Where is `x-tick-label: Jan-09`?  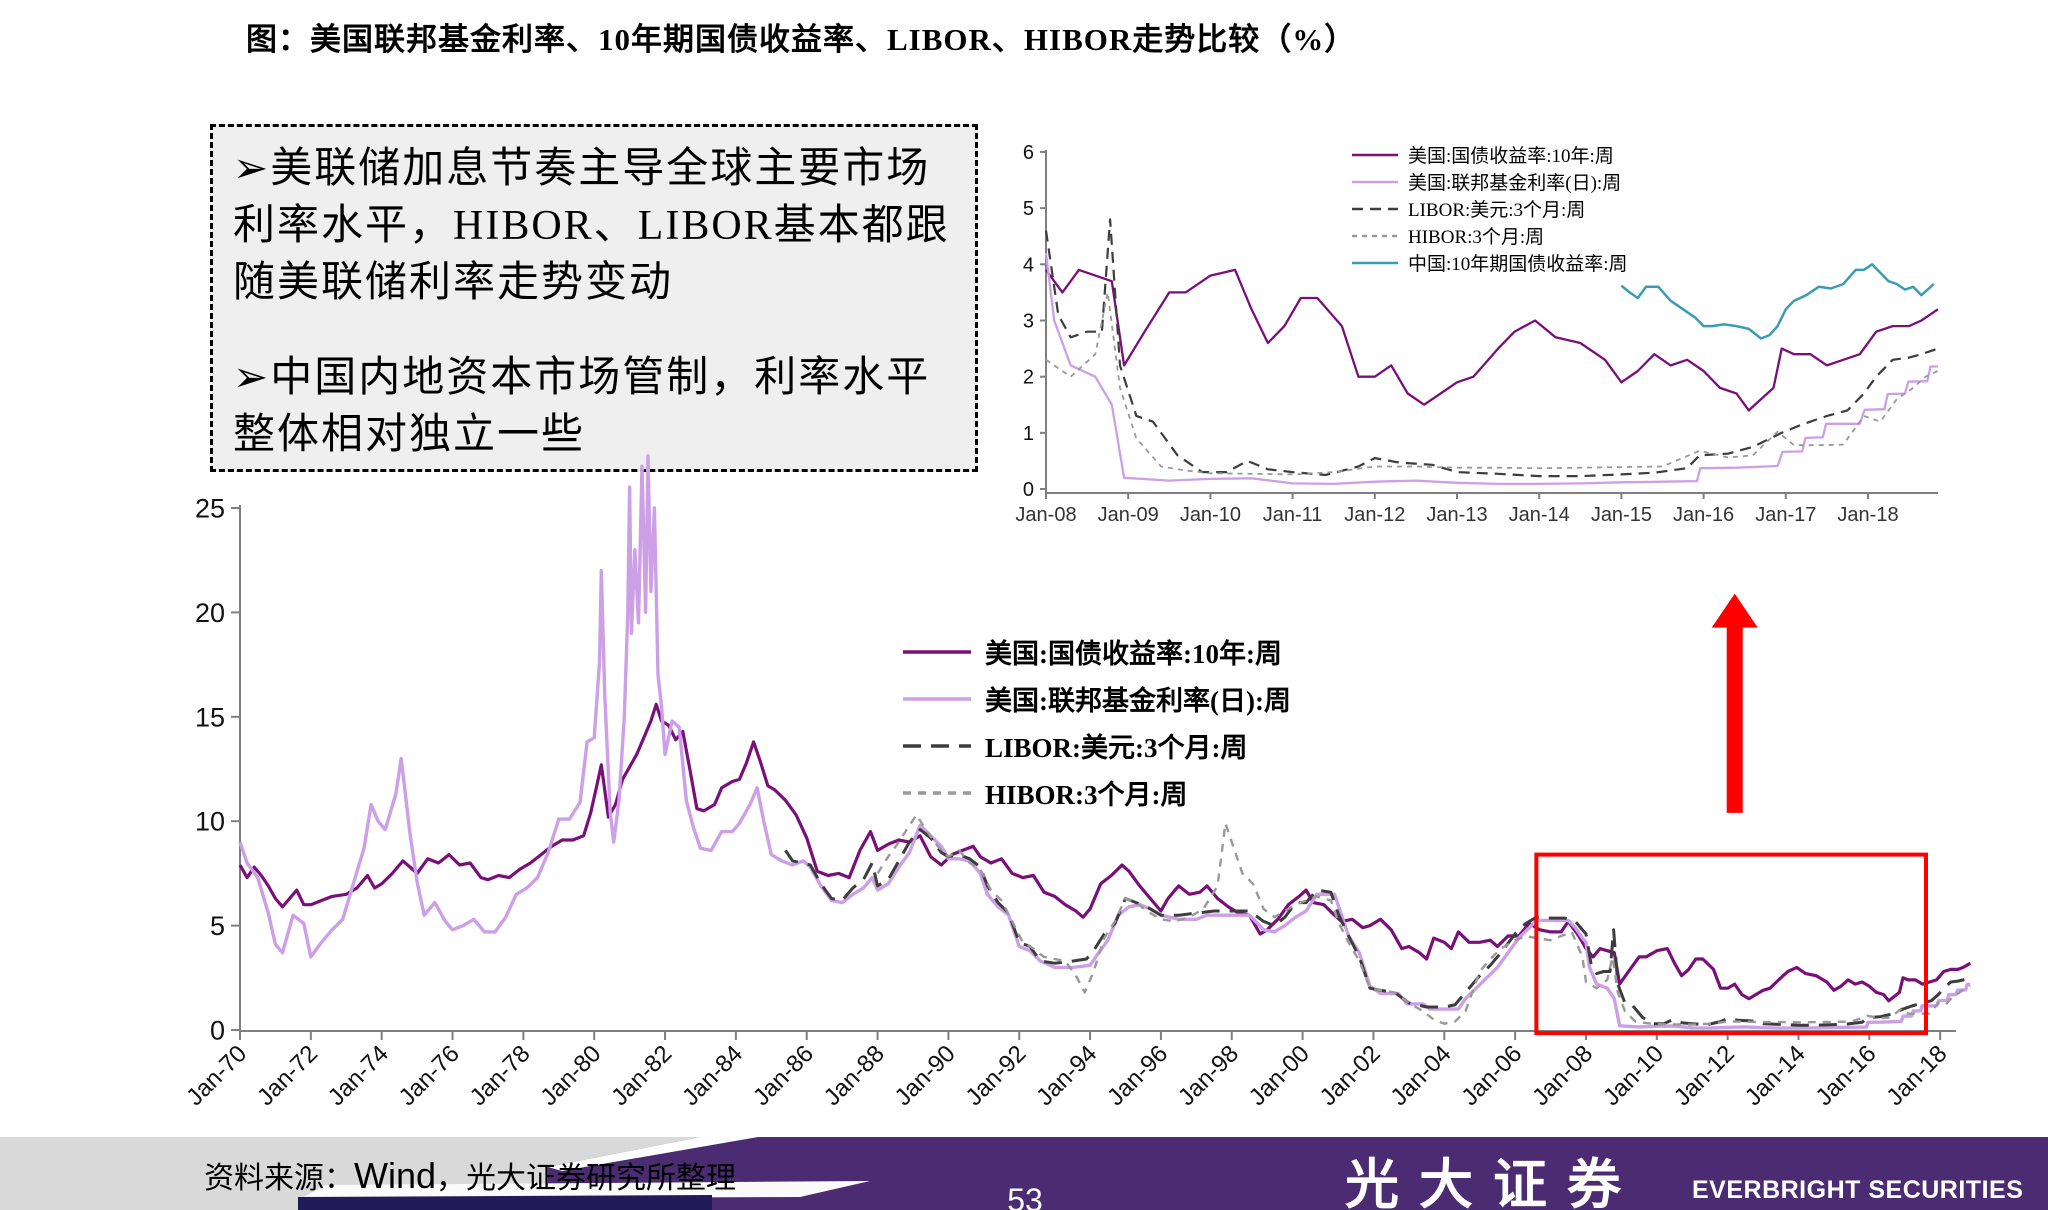 x-tick-label: Jan-09 is located at coordinates (1128, 515).